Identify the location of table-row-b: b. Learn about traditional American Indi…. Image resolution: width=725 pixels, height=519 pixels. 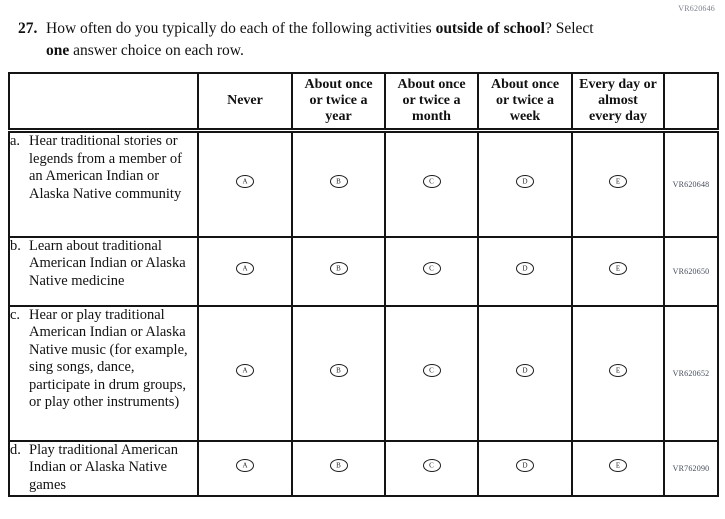
(363, 271).